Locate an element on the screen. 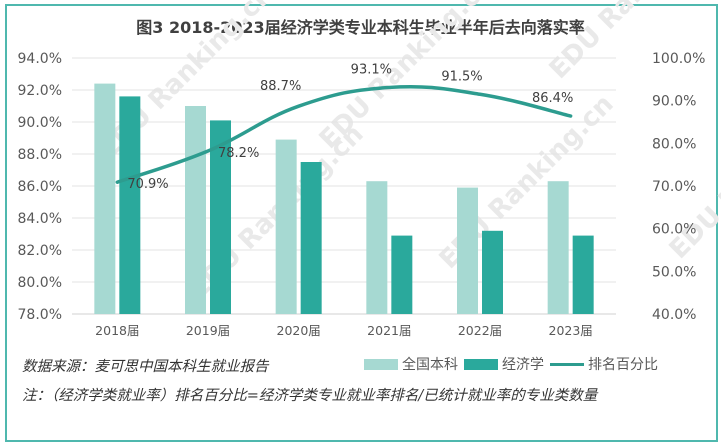 The width and height of the screenshot is (721, 444). rank-data-label: 91.5% is located at coordinates (461, 76).